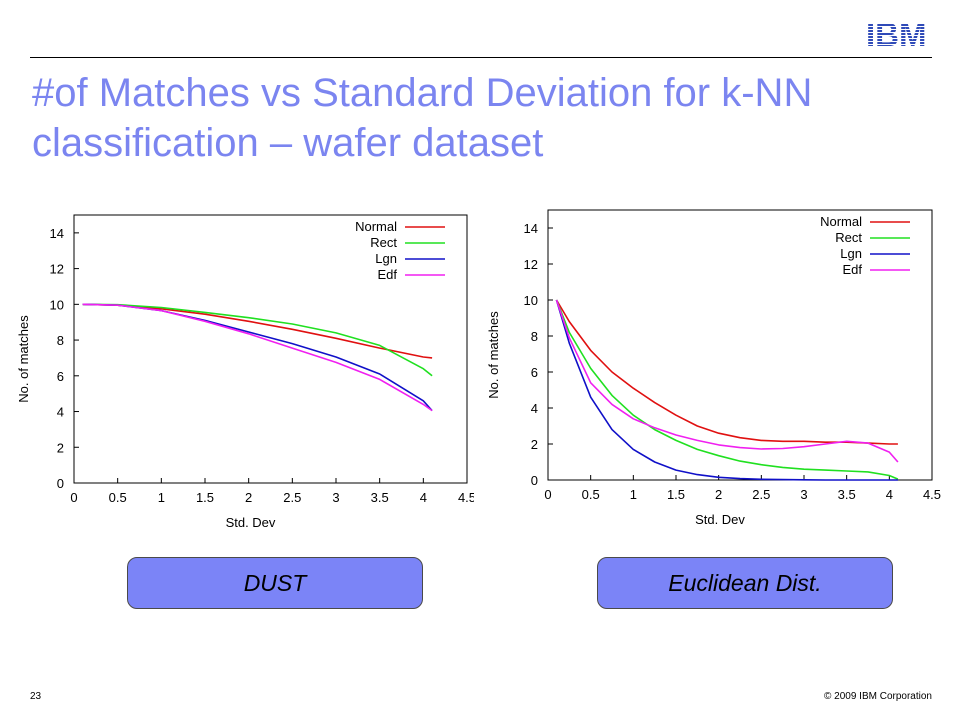 Image resolution: width=960 pixels, height=720 pixels. I want to click on svg-text: IBM, so click(896, 34).